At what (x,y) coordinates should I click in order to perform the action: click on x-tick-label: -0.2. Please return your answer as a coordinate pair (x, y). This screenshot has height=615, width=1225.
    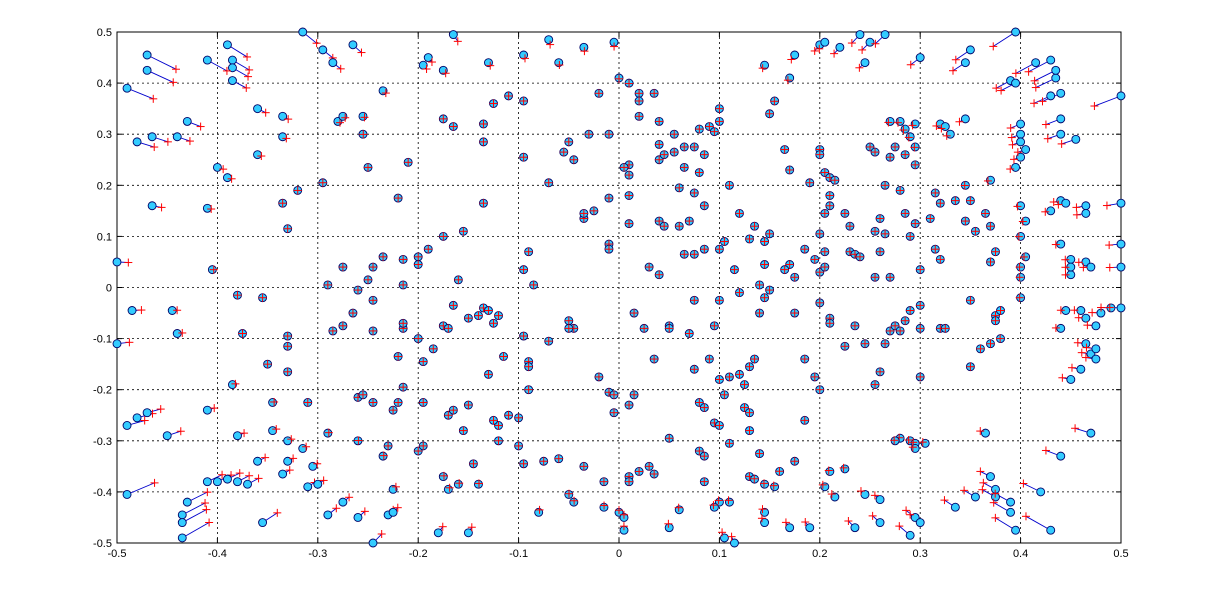
    Looking at the image, I should click on (418, 554).